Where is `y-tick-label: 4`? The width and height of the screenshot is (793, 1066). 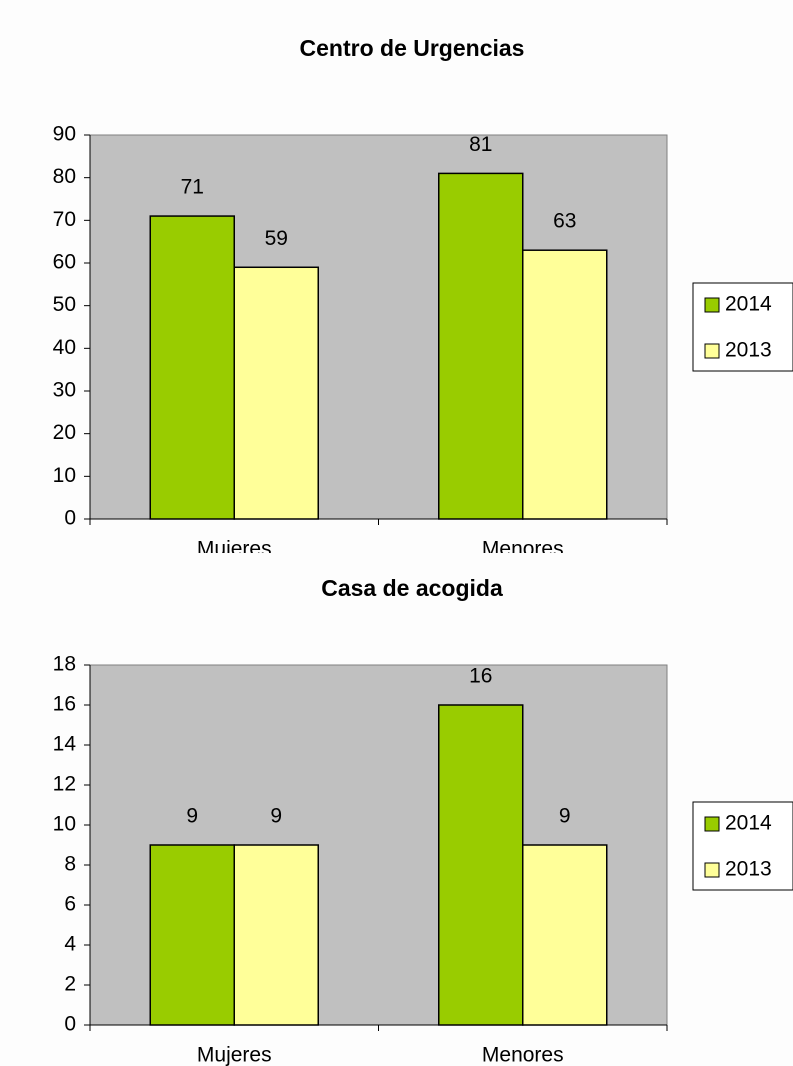 y-tick-label: 4 is located at coordinates (70, 944).